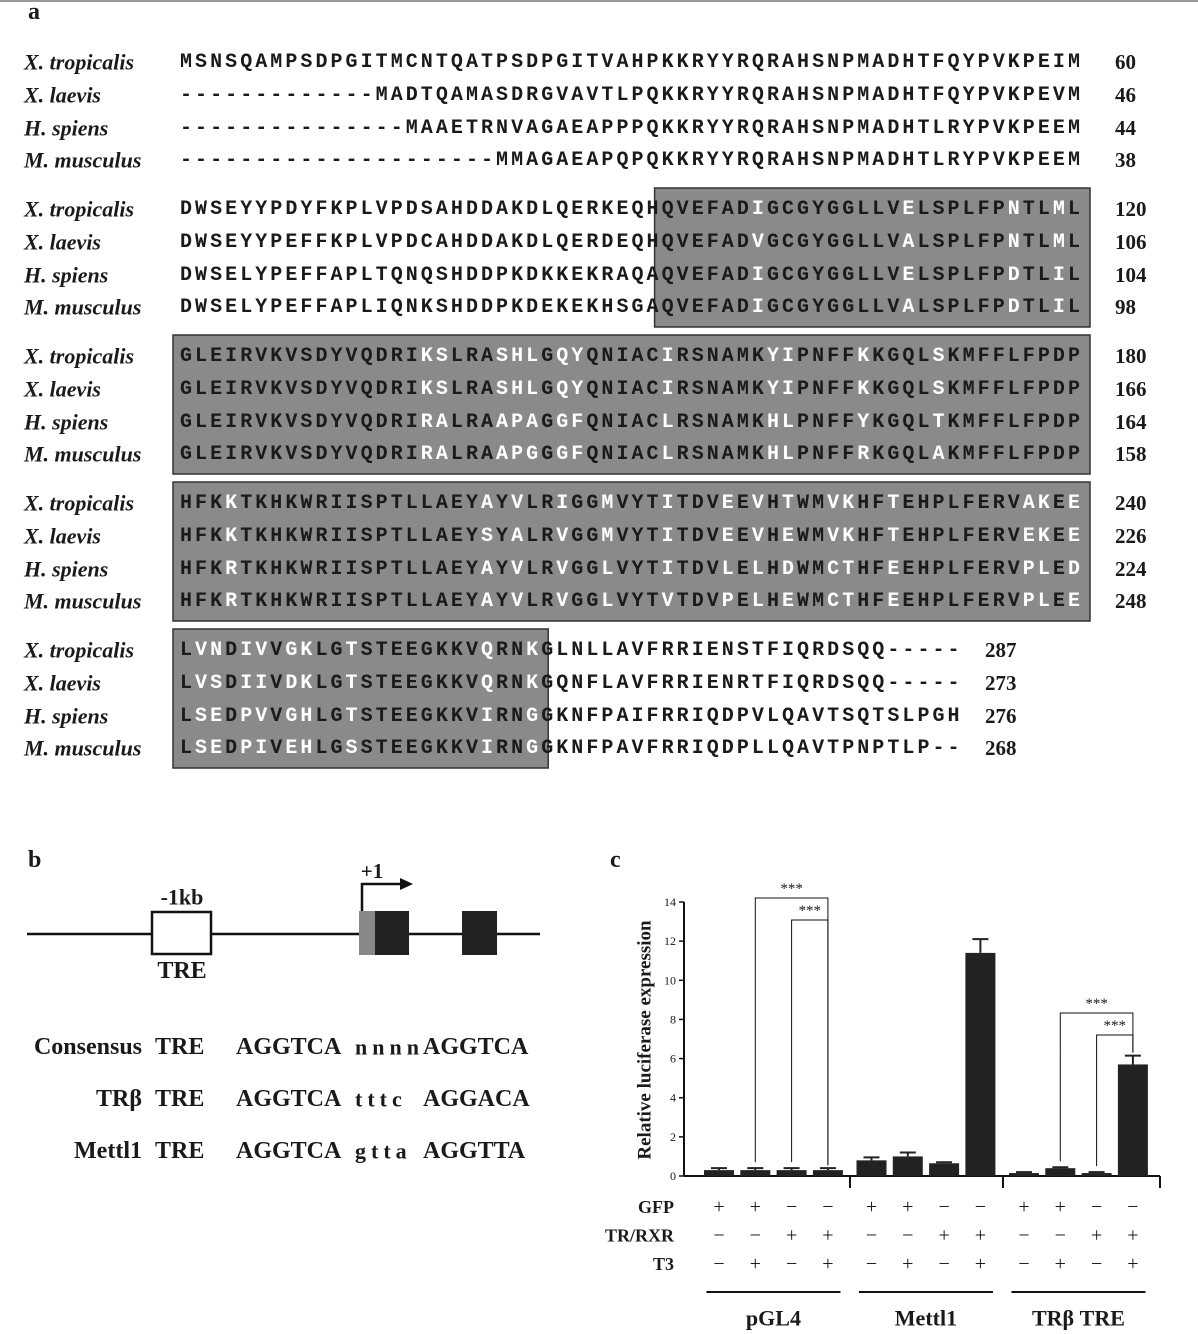 Image resolution: width=1198 pixels, height=1334 pixels. Describe the element at coordinates (479, 933) in the screenshot. I see `exon` at that location.